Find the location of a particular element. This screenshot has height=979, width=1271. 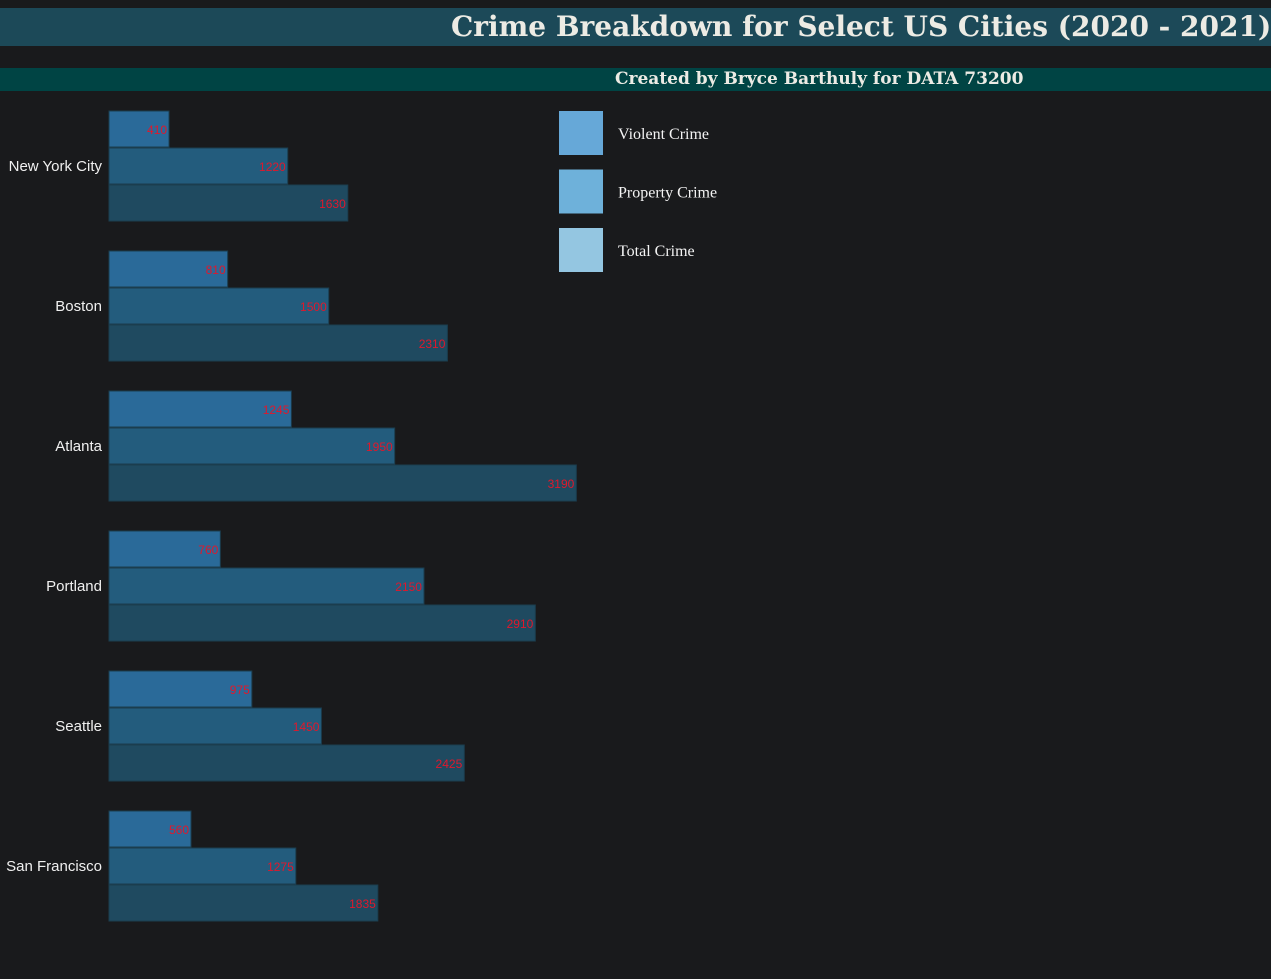

city-label-boston: Boston is located at coordinates (78, 306).